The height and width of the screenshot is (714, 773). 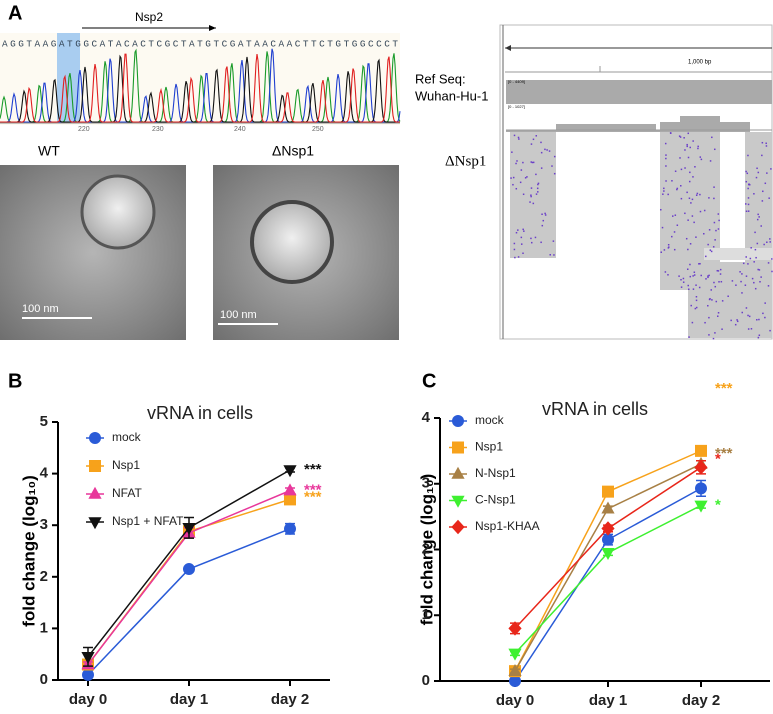 What do you see at coordinates (508, 48) in the screenshot?
I see `arrowhead` at bounding box center [508, 48].